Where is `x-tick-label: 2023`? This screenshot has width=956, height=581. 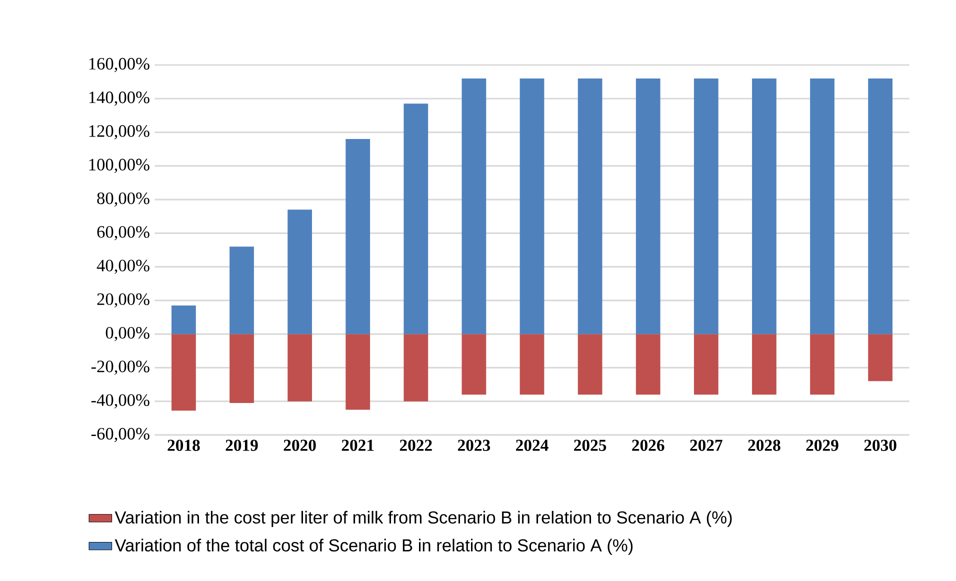 x-tick-label: 2023 is located at coordinates (474, 445).